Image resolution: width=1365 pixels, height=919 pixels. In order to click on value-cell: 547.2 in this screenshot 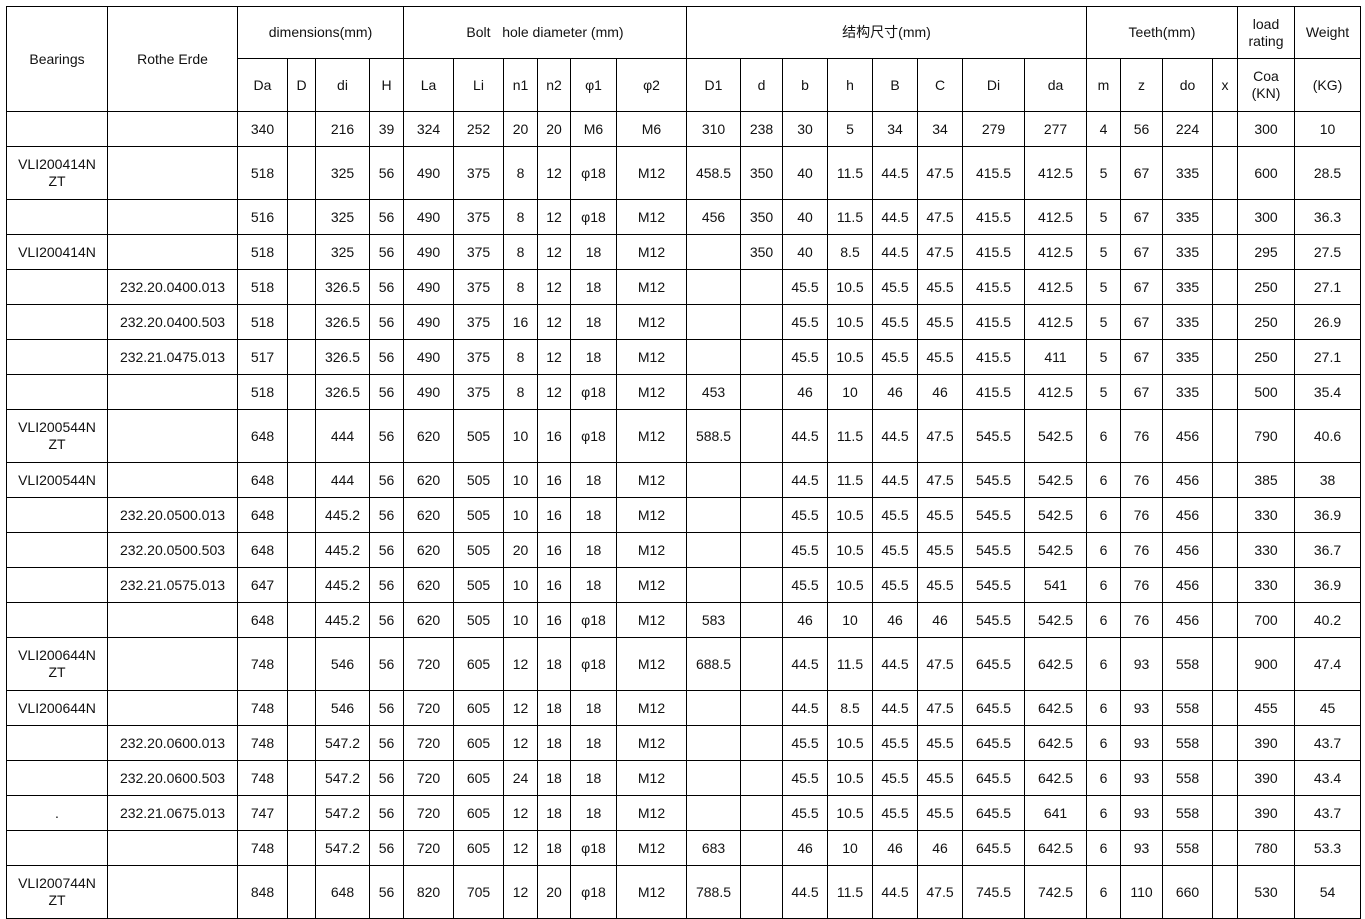, I will do `click(342, 848)`.